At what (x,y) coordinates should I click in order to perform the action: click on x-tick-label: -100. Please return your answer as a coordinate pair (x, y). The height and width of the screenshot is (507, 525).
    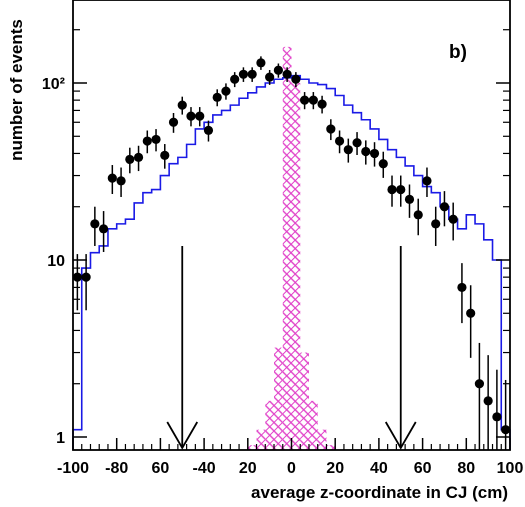
    Looking at the image, I should click on (73, 468).